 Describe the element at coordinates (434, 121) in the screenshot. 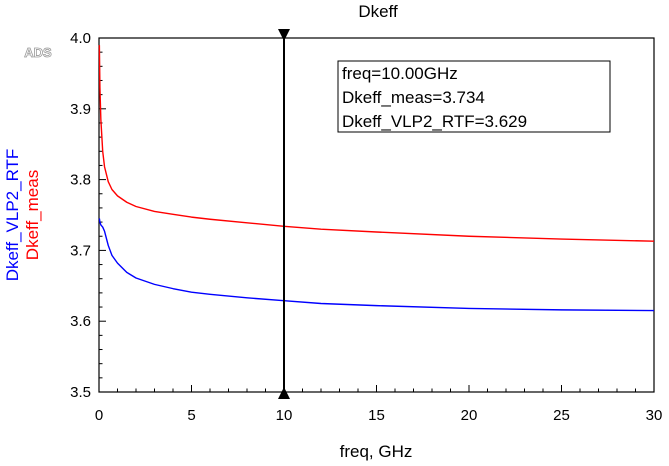

I see `readout-vlp2: Dkeff_VLP2_RTF=3.629` at that location.